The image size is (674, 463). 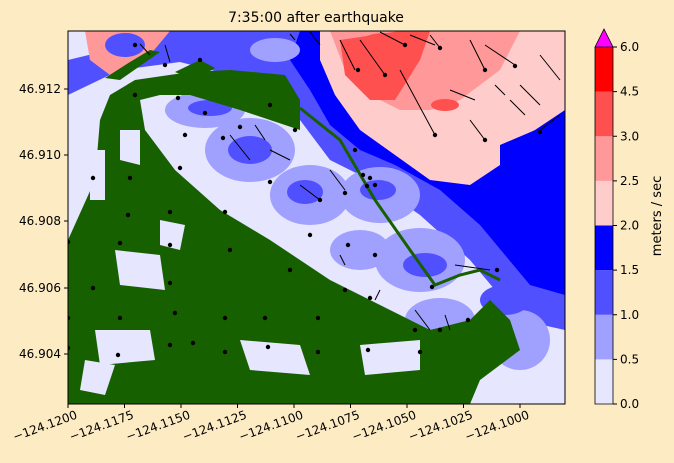 I want to click on colorbar-tick-label: 2.5, so click(x=629, y=181).